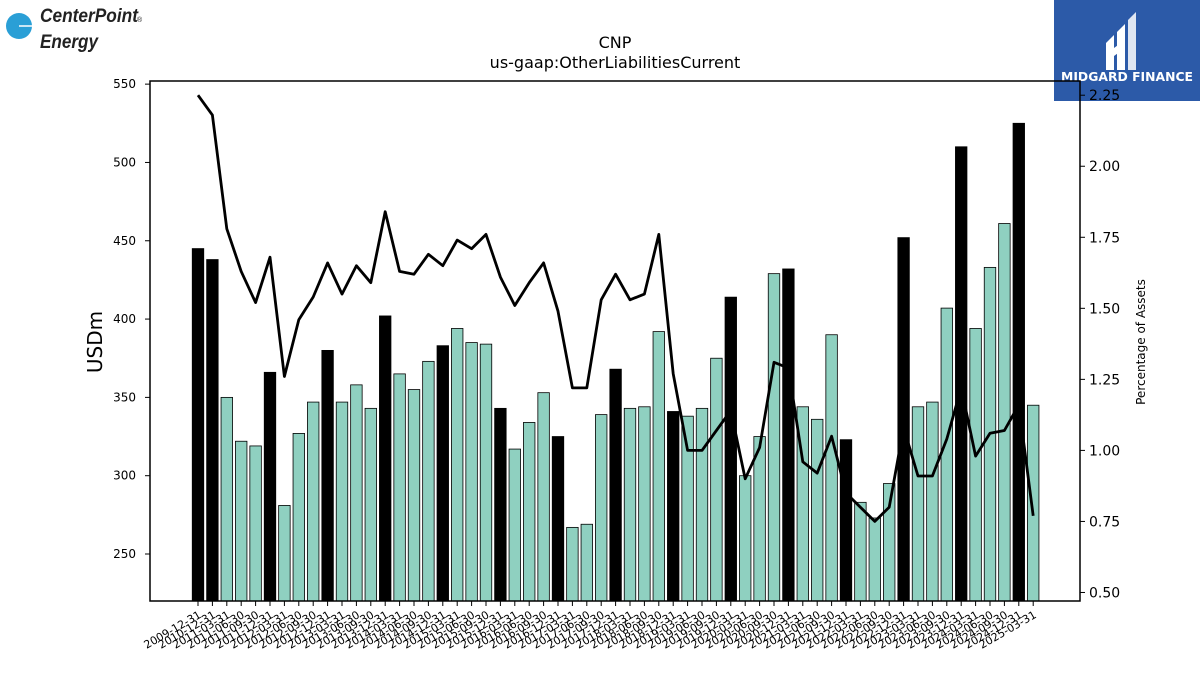 The height and width of the screenshot is (675, 1200). Describe the element at coordinates (1104, 167) in the screenshot. I see `y2-tick-label: 2.00` at that location.